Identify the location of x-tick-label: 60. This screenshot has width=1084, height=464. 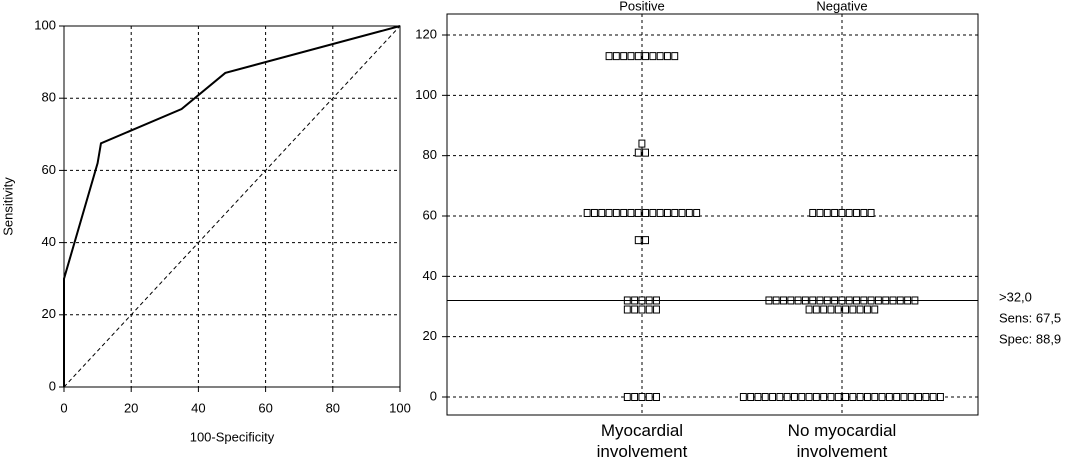
(265, 407).